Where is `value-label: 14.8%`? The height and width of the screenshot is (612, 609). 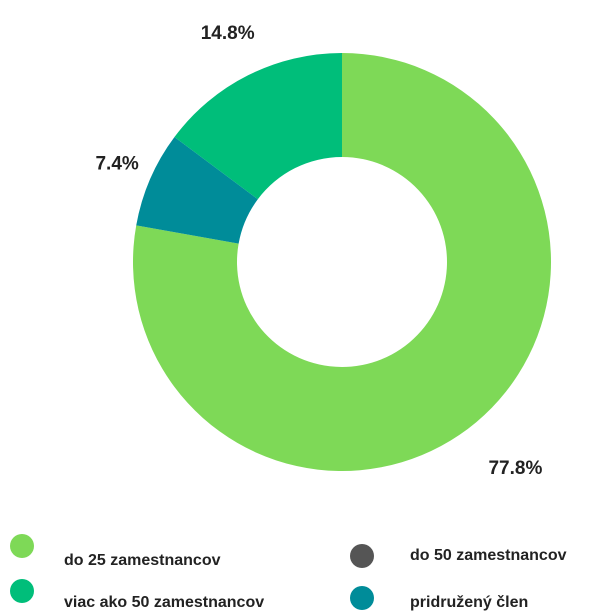
value-label: 14.8% is located at coordinates (228, 33).